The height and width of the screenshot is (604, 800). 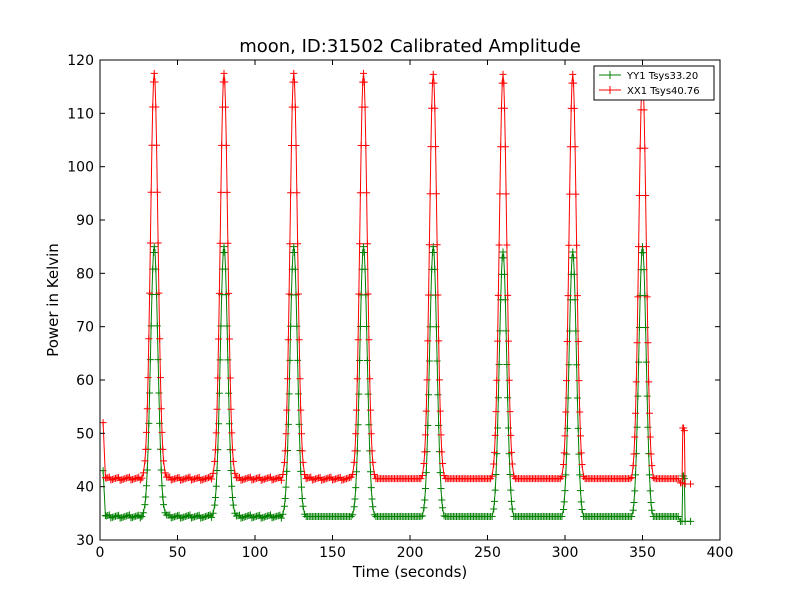 I want to click on chart-title: moon, ID:31502 Calibrated Amplitude, so click(x=410, y=46).